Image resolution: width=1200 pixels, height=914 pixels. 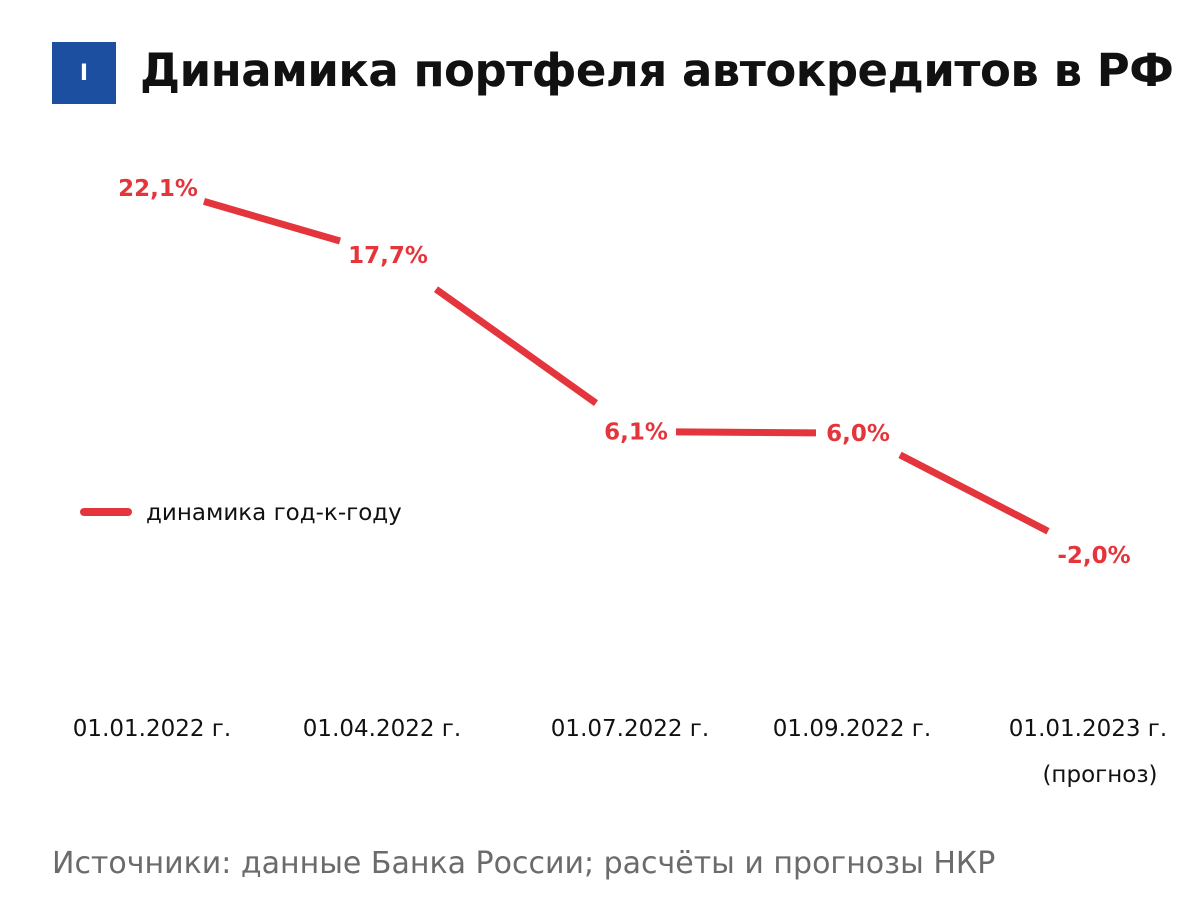 What do you see at coordinates (636, 433) in the screenshot?
I see `data-label: 6,1%` at bounding box center [636, 433].